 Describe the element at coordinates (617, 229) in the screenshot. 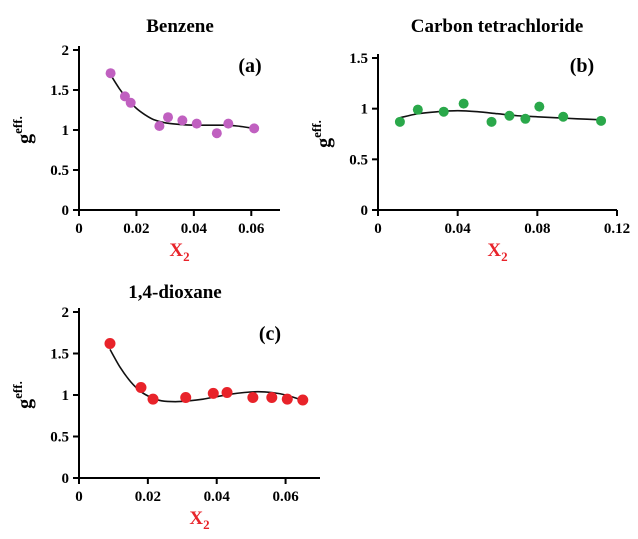

I see `x-tick-label: 0.12` at that location.